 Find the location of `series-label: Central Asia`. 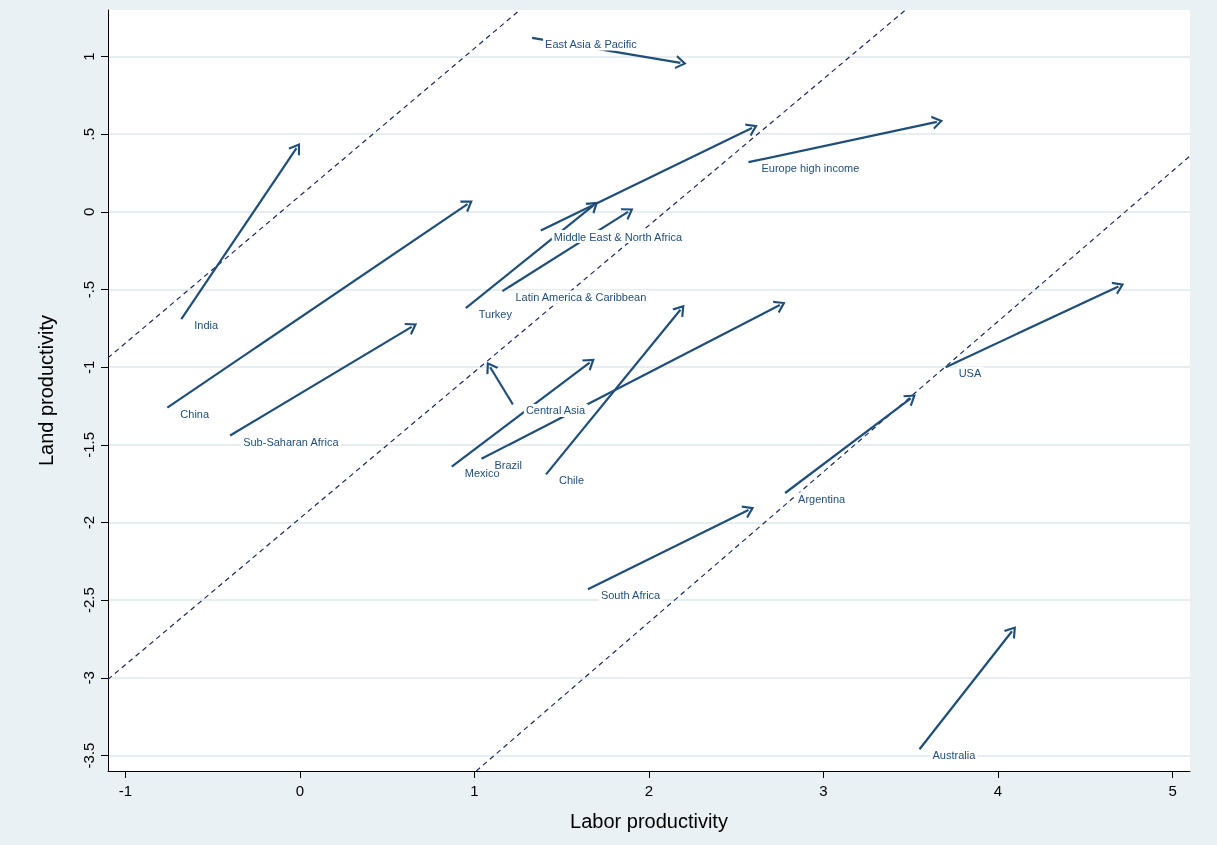

series-label: Central Asia is located at coordinates (556, 410).